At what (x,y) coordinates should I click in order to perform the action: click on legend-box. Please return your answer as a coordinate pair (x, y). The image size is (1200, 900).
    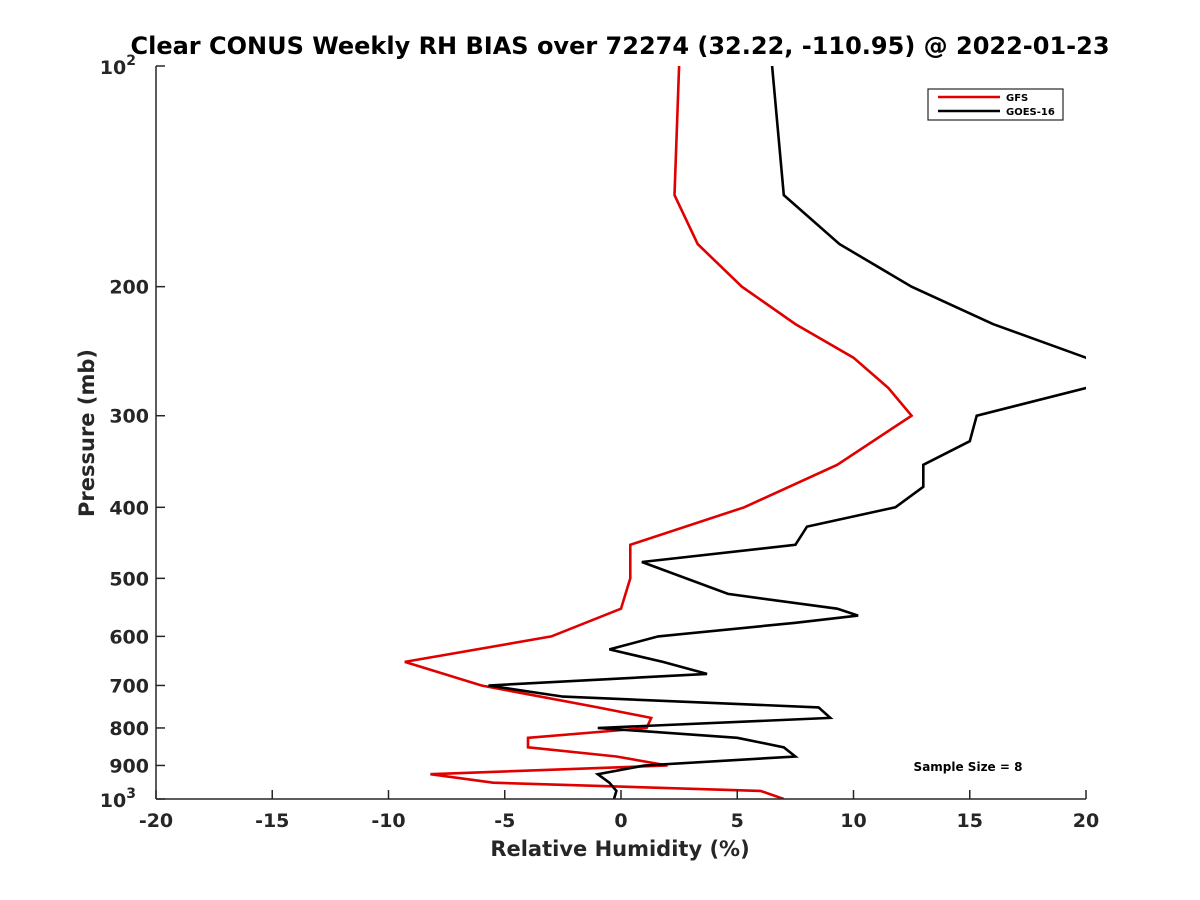
    Looking at the image, I should click on (995, 104).